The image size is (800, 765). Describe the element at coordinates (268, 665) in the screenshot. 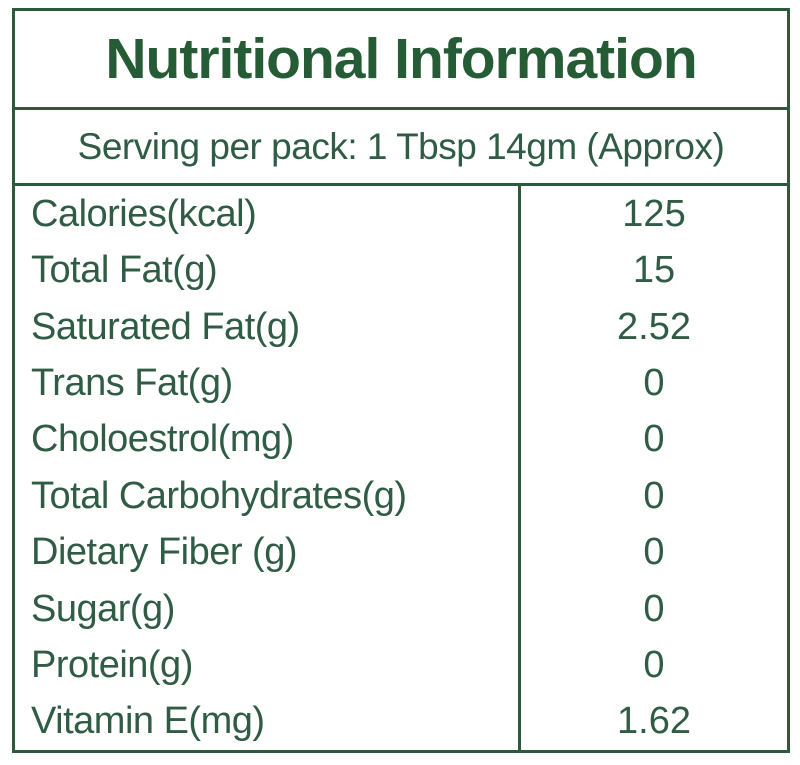

I see `nutrient-name: Protein(g)` at that location.